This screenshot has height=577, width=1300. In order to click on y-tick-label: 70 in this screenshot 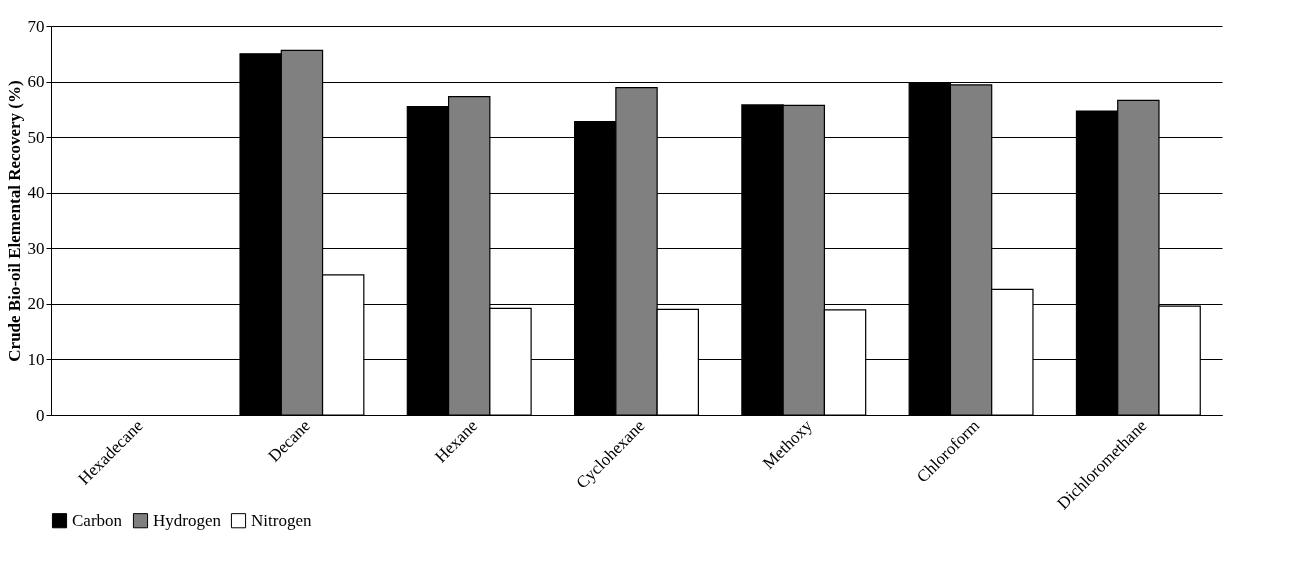, I will do `click(36, 26)`.